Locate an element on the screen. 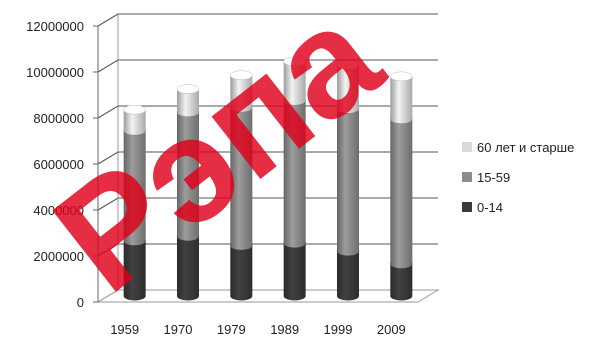 This screenshot has width=597, height=338. bar-stack-2009 is located at coordinates (401, 186).